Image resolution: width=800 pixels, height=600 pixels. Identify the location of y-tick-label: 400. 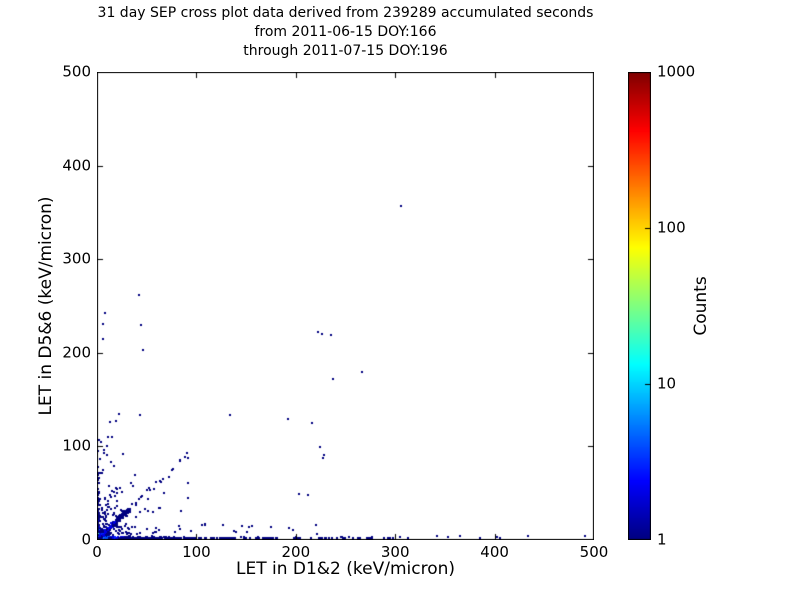
(76, 165).